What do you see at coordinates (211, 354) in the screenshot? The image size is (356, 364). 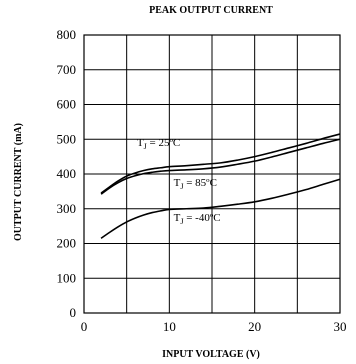 I see `x-axis-label: INPUT VOLTAGE (V)` at bounding box center [211, 354].